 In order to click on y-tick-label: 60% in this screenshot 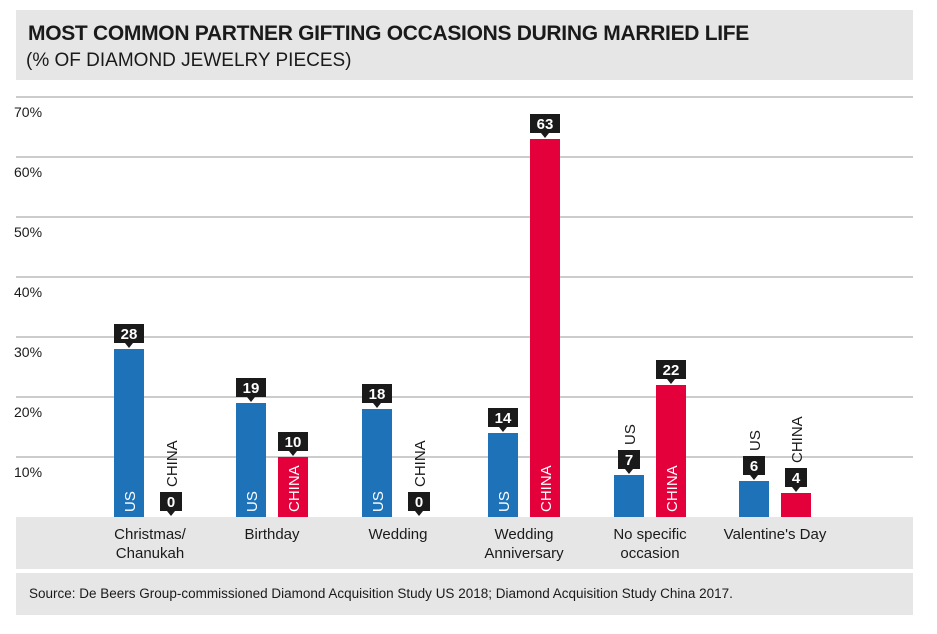, I will do `click(28, 172)`.